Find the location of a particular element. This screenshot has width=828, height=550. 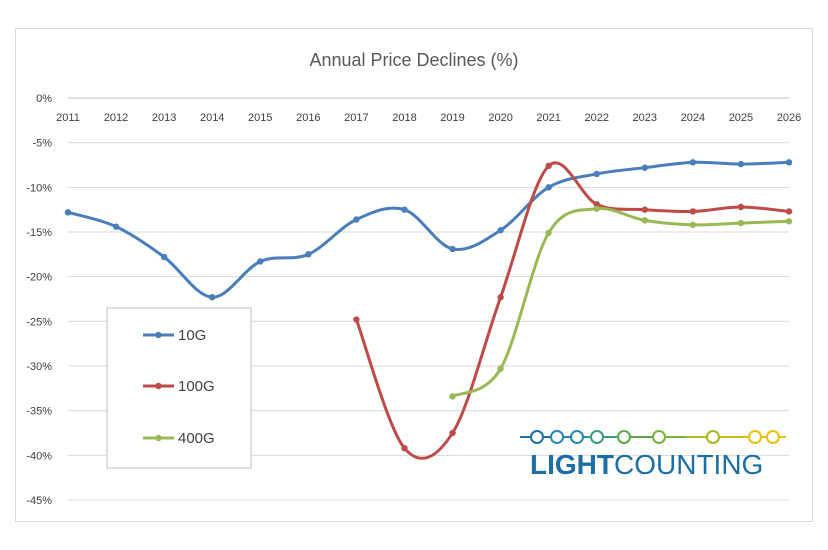

x-tick-label: 2018 is located at coordinates (404, 118).